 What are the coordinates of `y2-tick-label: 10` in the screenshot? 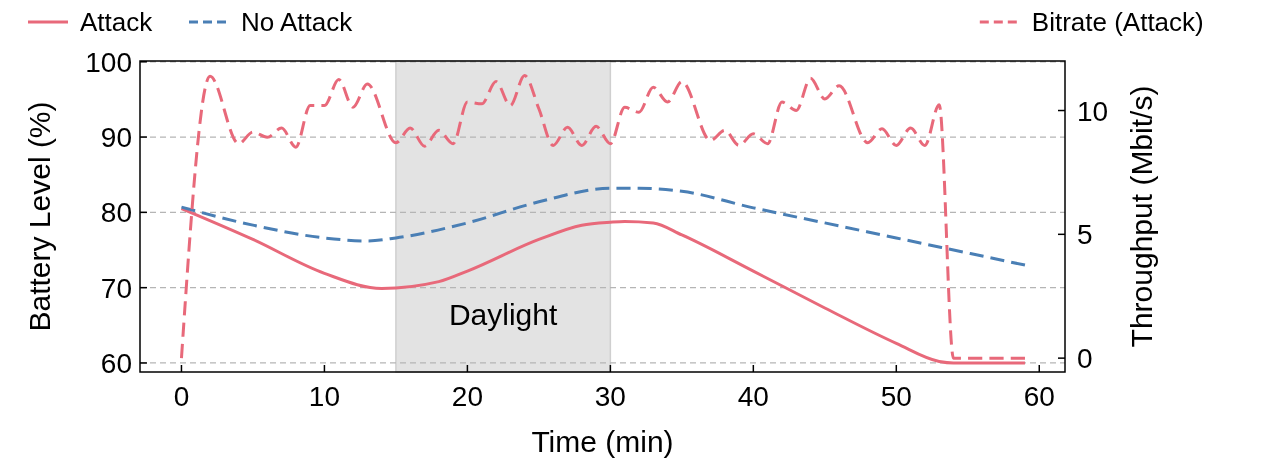 It's located at (1093, 111).